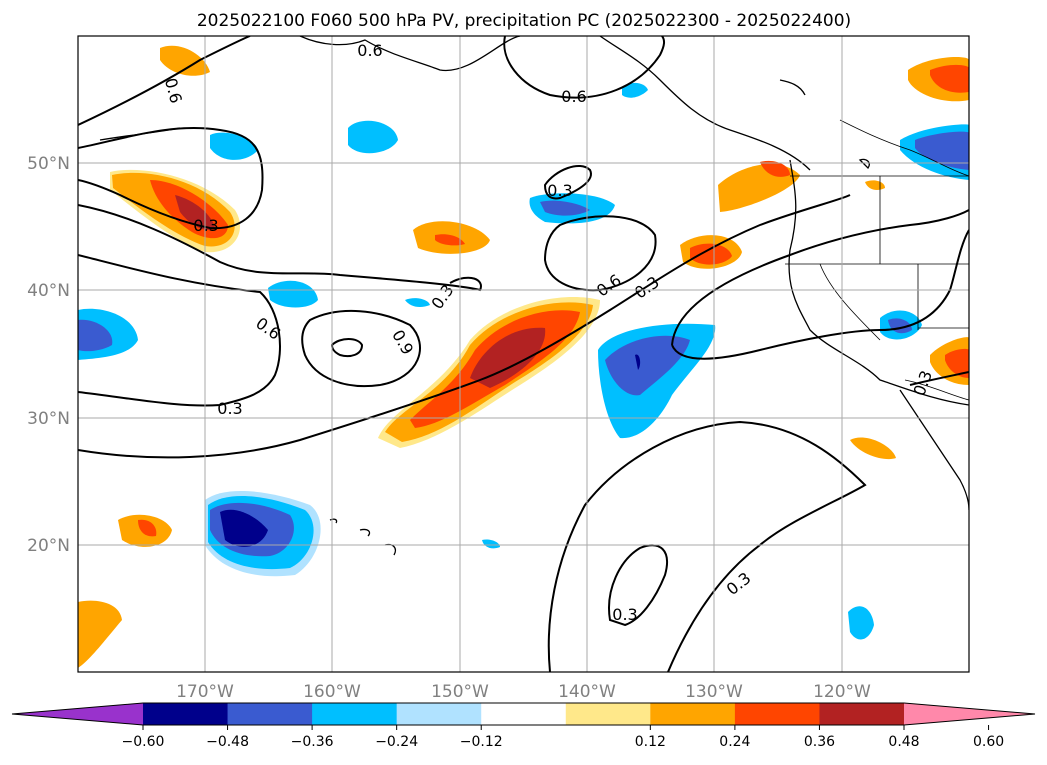 This screenshot has height=765, width=1047. What do you see at coordinates (227, 742) in the screenshot?
I see `colorbar-tick-label: −0.48` at bounding box center [227, 742].